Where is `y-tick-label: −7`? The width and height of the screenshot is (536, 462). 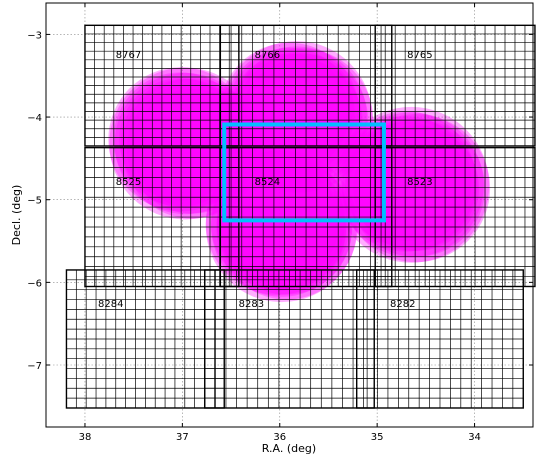 y-tick-label: −7 is located at coordinates (34, 366).